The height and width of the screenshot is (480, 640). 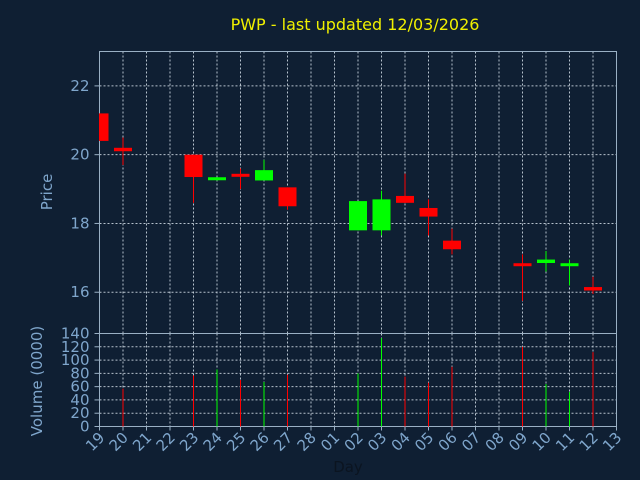 I want to click on price-tick-label: 20, so click(x=79, y=155).